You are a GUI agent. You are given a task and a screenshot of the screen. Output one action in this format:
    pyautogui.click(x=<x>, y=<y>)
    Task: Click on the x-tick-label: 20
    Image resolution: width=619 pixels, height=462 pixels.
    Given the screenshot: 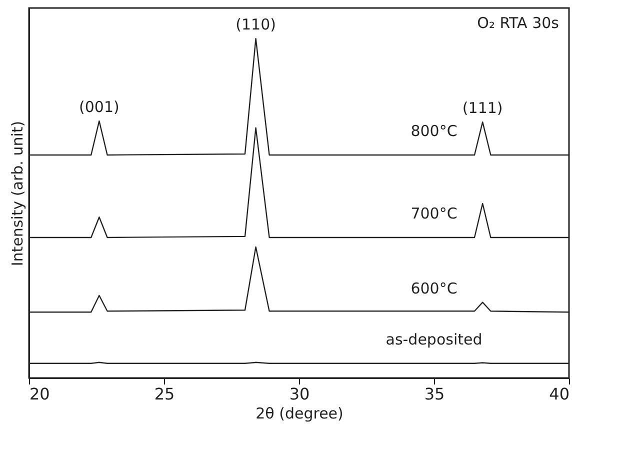 What is the action you would take?
    pyautogui.click(x=40, y=394)
    